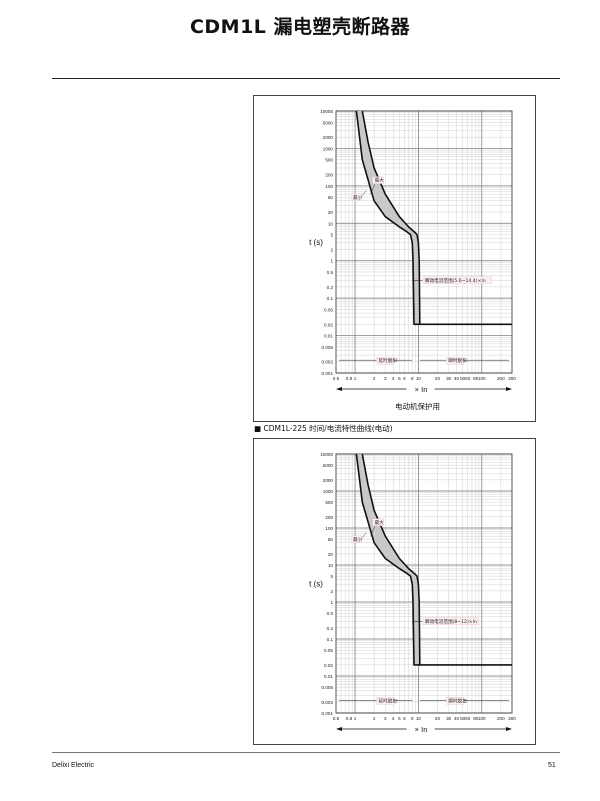  I want to click on x-tick-label: 8, so click(412, 718).